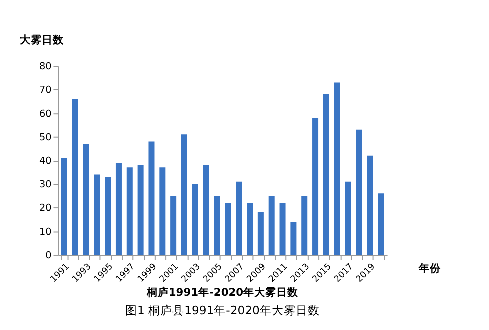  What do you see at coordinates (45, 208) in the screenshot?
I see `y-tick-label: 20` at bounding box center [45, 208].